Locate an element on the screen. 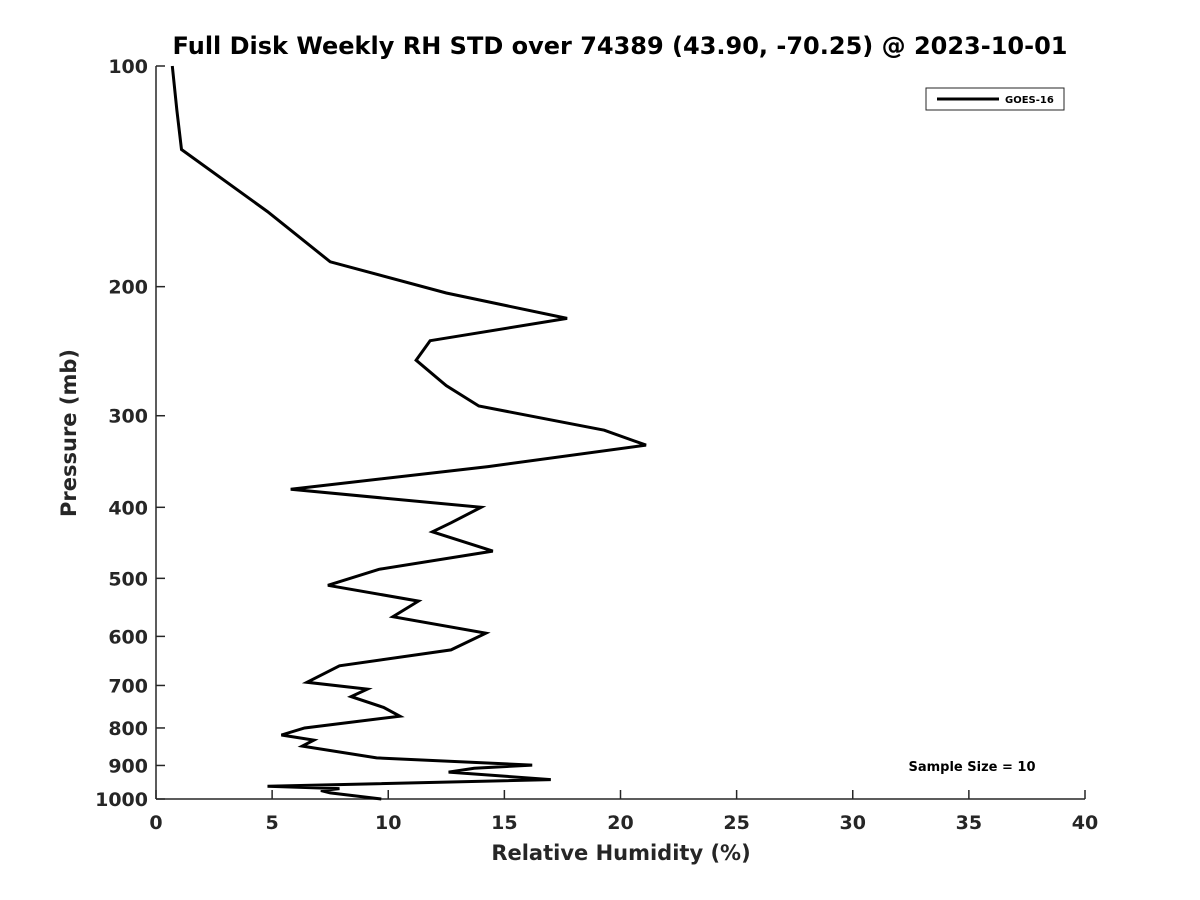 The width and height of the screenshot is (1200, 900). x-tick-label: 10 is located at coordinates (388, 823).